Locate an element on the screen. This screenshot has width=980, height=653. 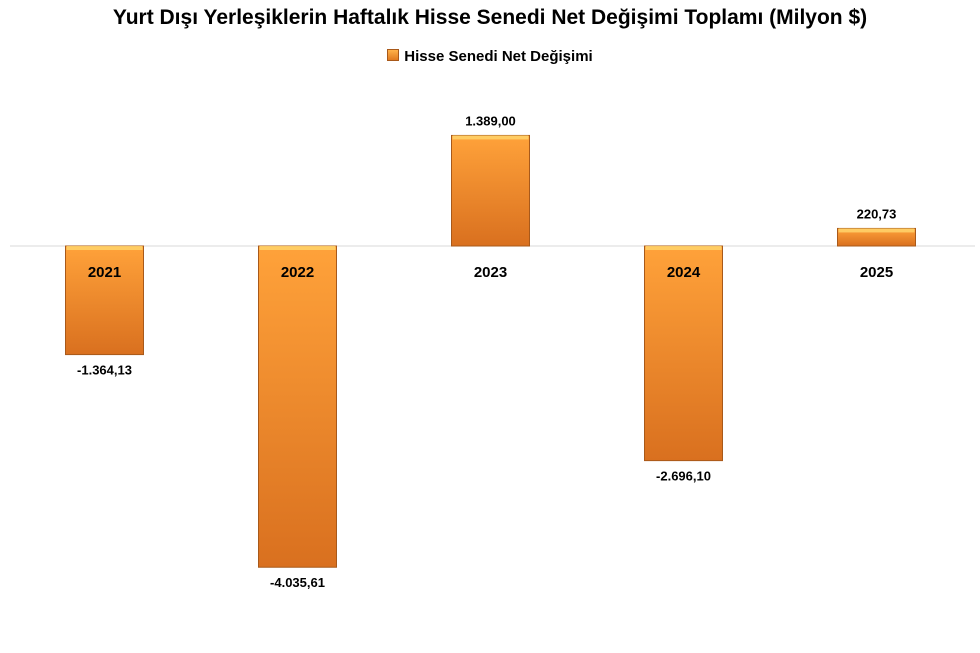
bar-highlight-2022 is located at coordinates (297, 248).